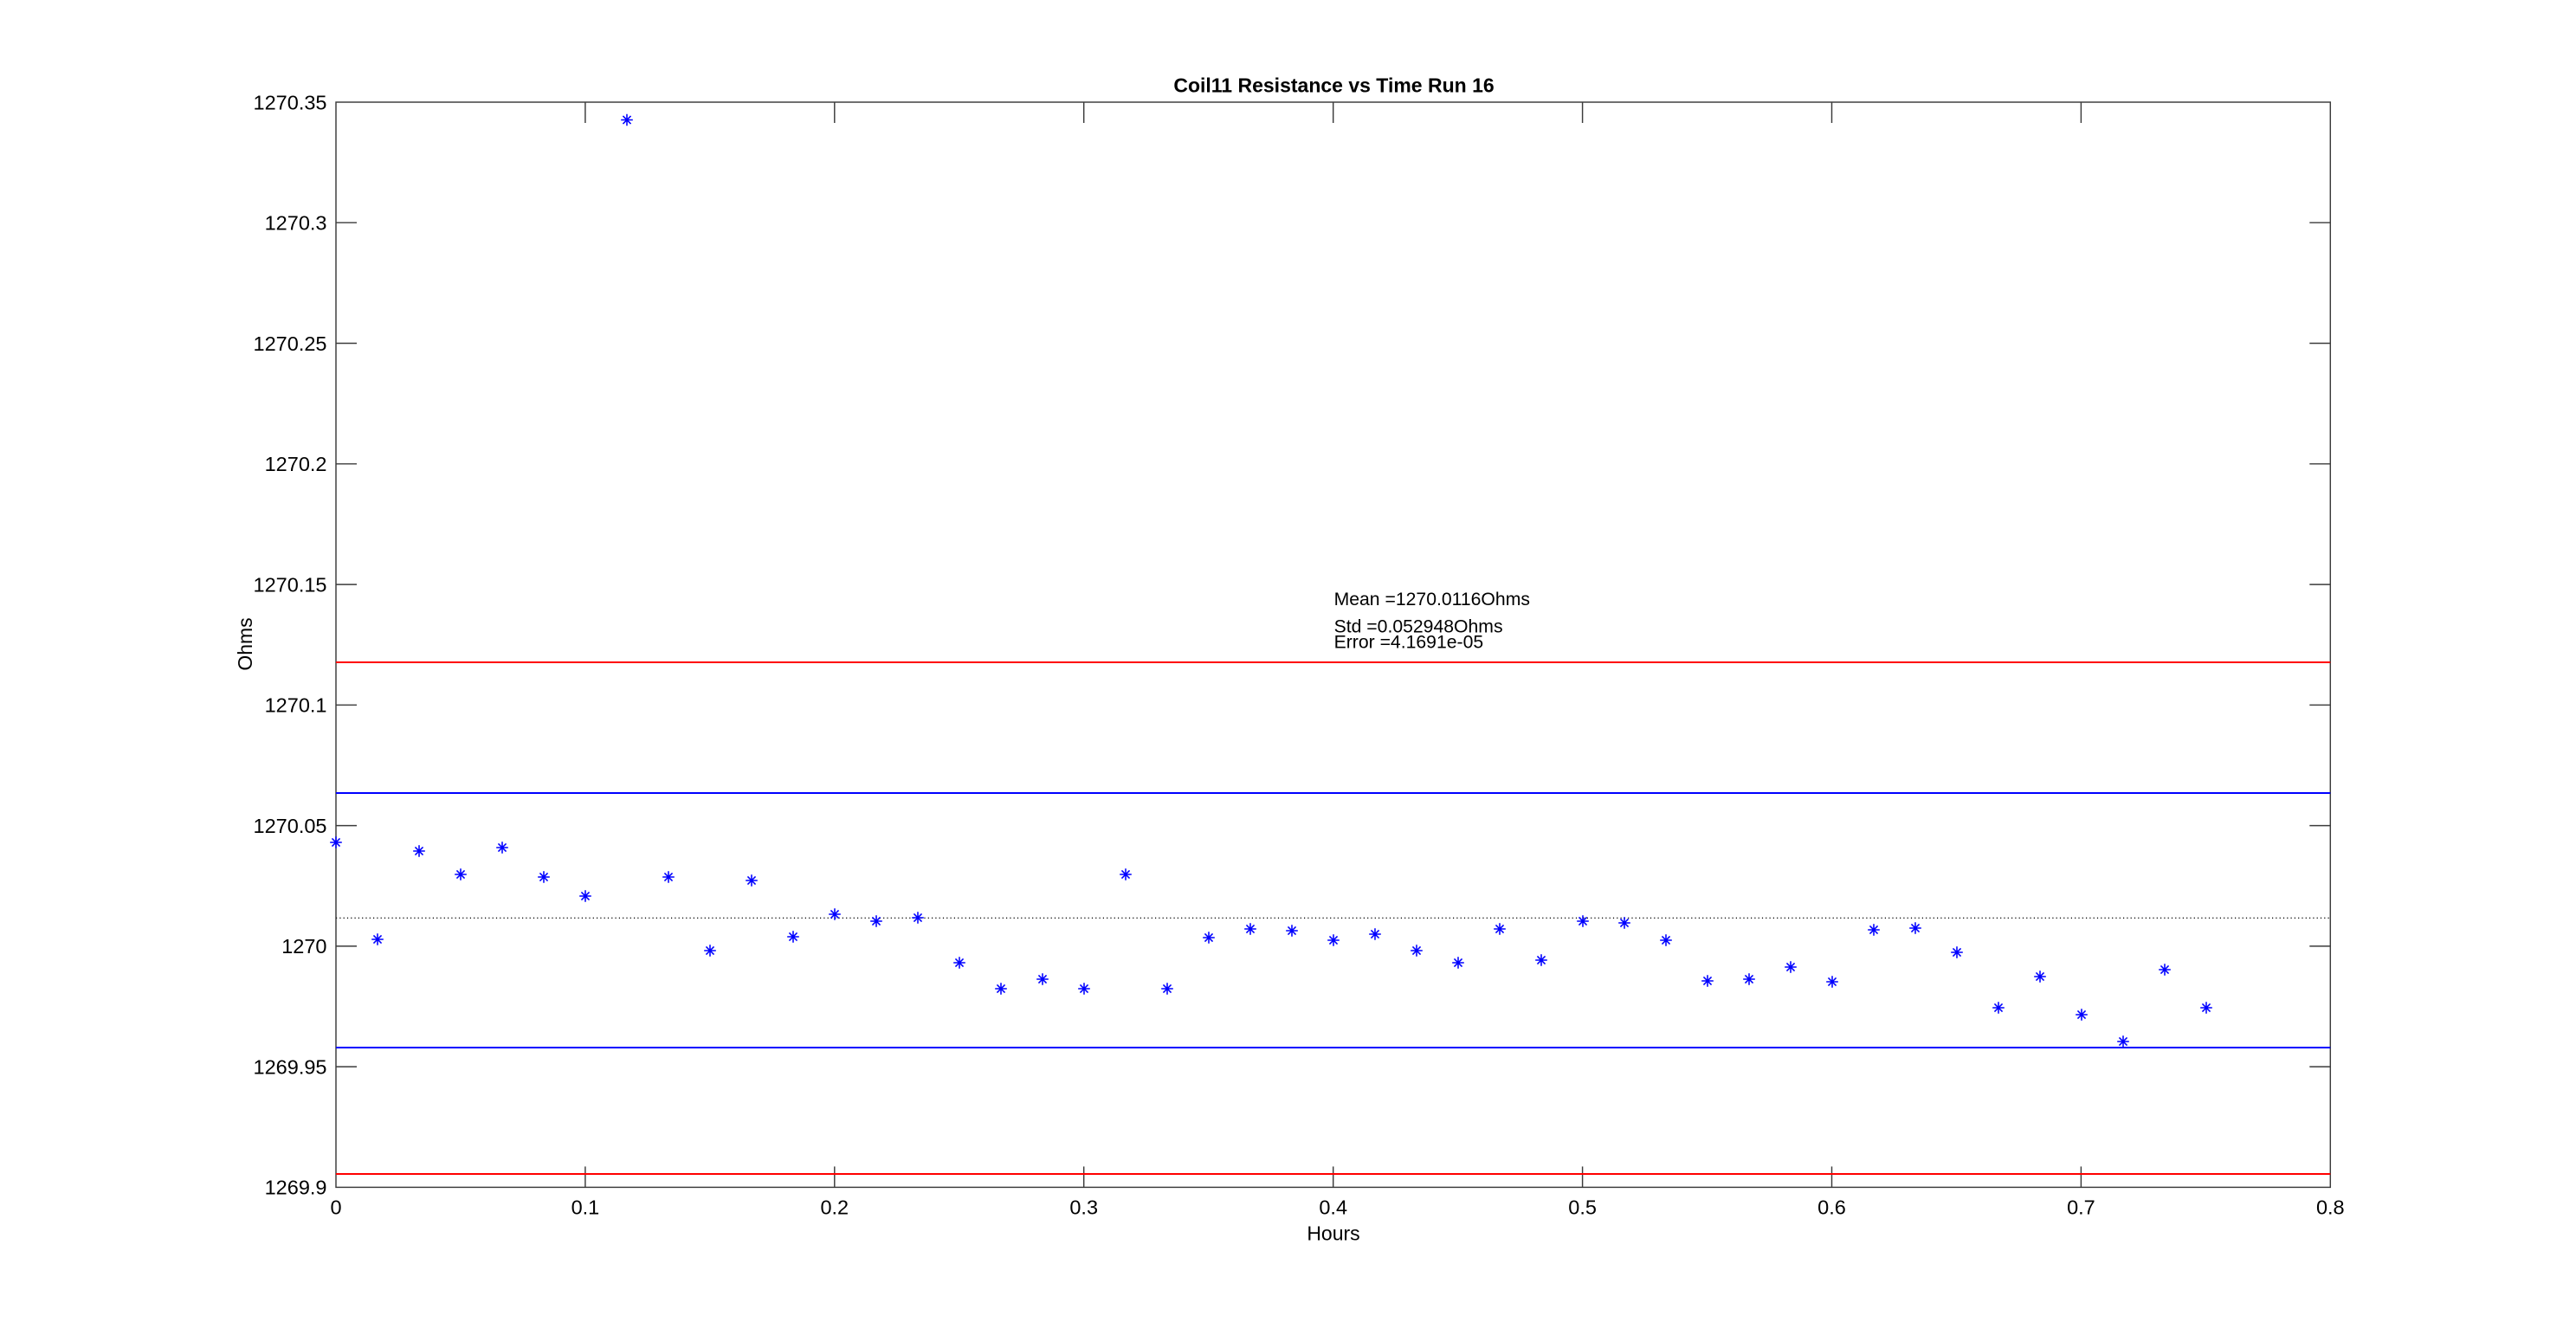 This screenshot has width=2576, height=1335. Describe the element at coordinates (1582, 1207) in the screenshot. I see `svg-text: 0.5` at that location.